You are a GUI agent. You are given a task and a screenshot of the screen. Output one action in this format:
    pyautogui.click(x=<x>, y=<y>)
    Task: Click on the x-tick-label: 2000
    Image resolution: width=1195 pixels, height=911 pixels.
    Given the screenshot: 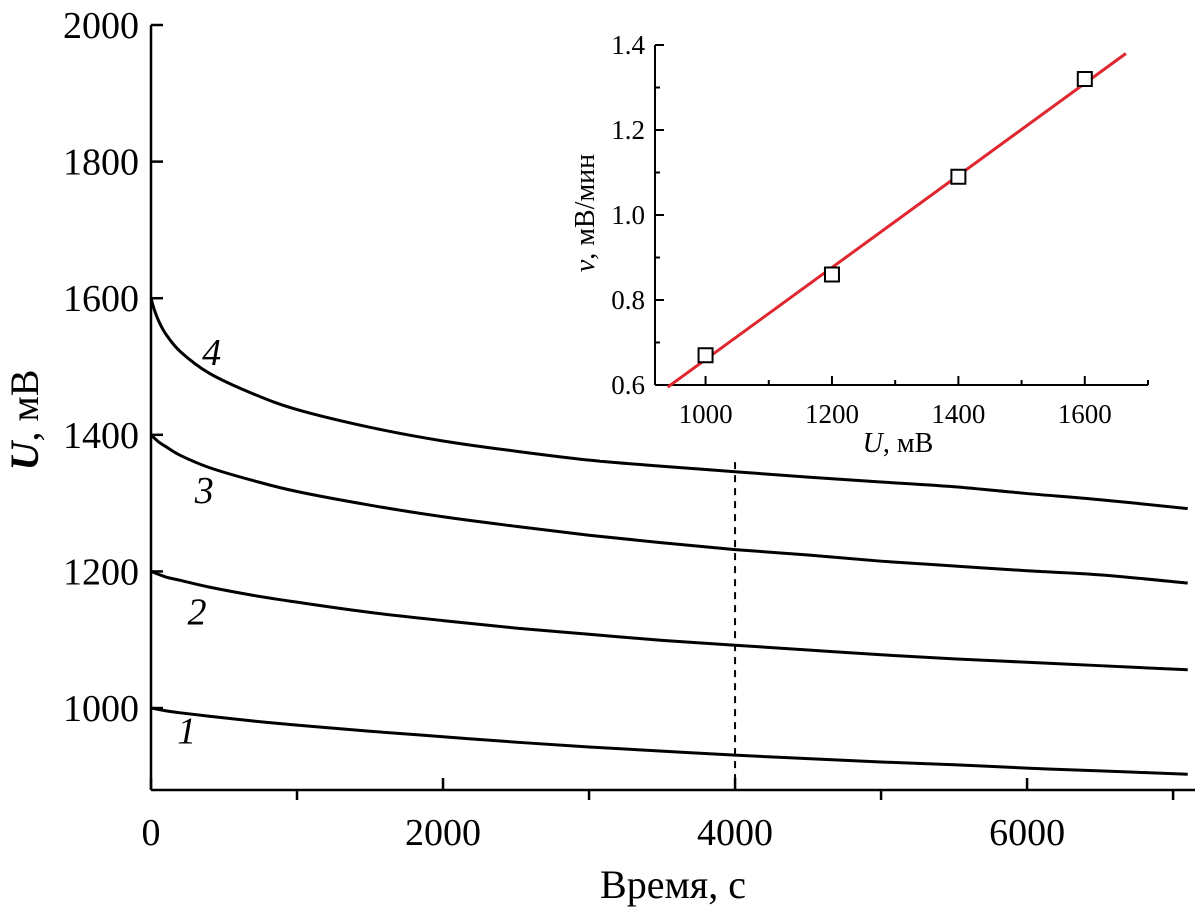 What is the action you would take?
    pyautogui.click(x=443, y=833)
    